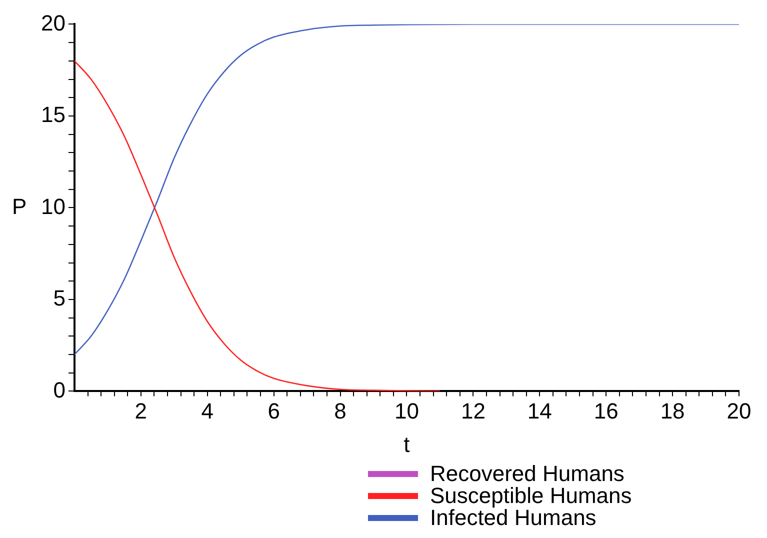 The height and width of the screenshot is (538, 767). What do you see at coordinates (739, 411) in the screenshot?
I see `x-tick-label: 20` at bounding box center [739, 411].